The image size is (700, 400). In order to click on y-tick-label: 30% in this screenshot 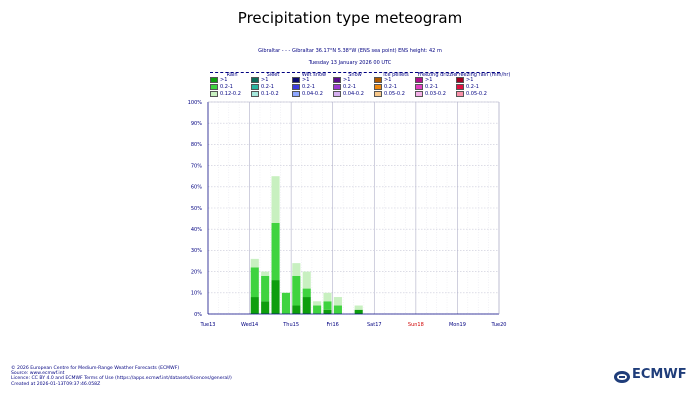, I will do `click(196, 251)`.